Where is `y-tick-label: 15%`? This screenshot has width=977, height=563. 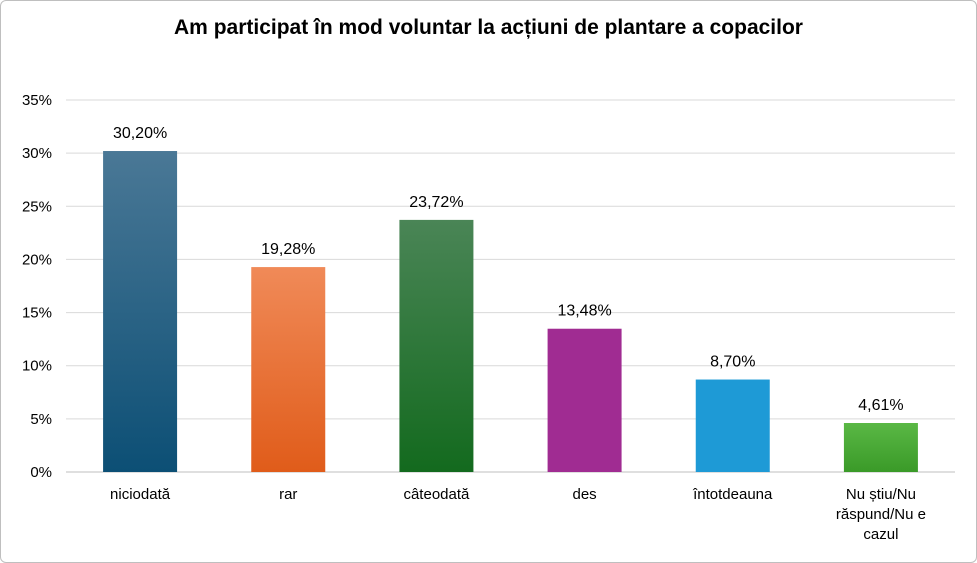 y-tick-label: 15% is located at coordinates (37, 313).